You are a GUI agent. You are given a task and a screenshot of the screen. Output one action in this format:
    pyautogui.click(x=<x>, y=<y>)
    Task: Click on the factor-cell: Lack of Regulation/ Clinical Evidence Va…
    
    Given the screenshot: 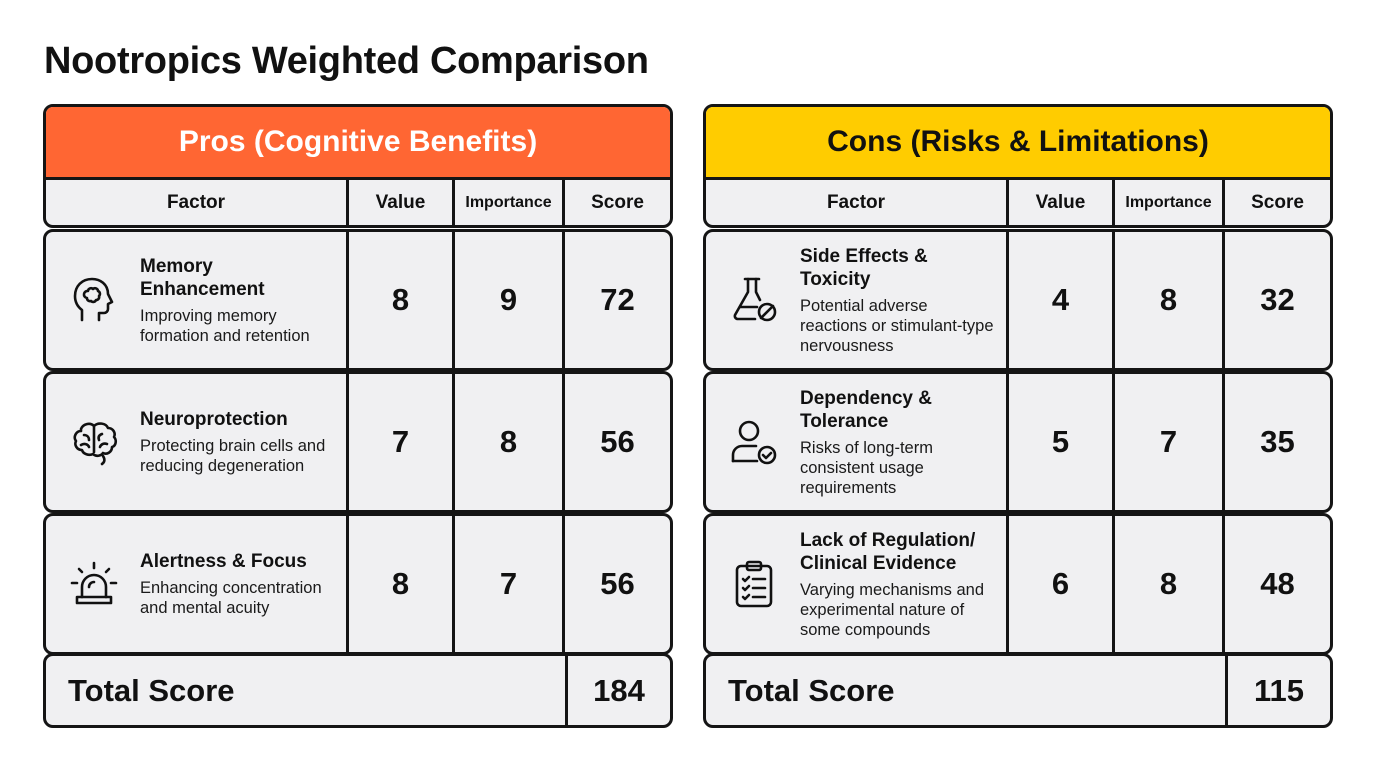 What is the action you would take?
    pyautogui.click(x=857, y=584)
    